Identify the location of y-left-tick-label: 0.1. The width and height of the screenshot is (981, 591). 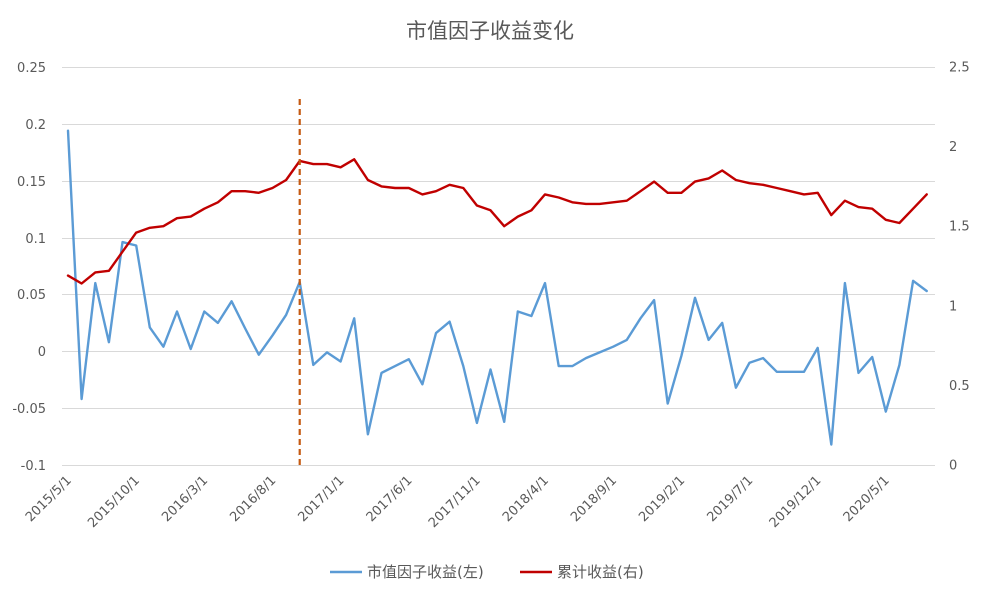
(35, 239).